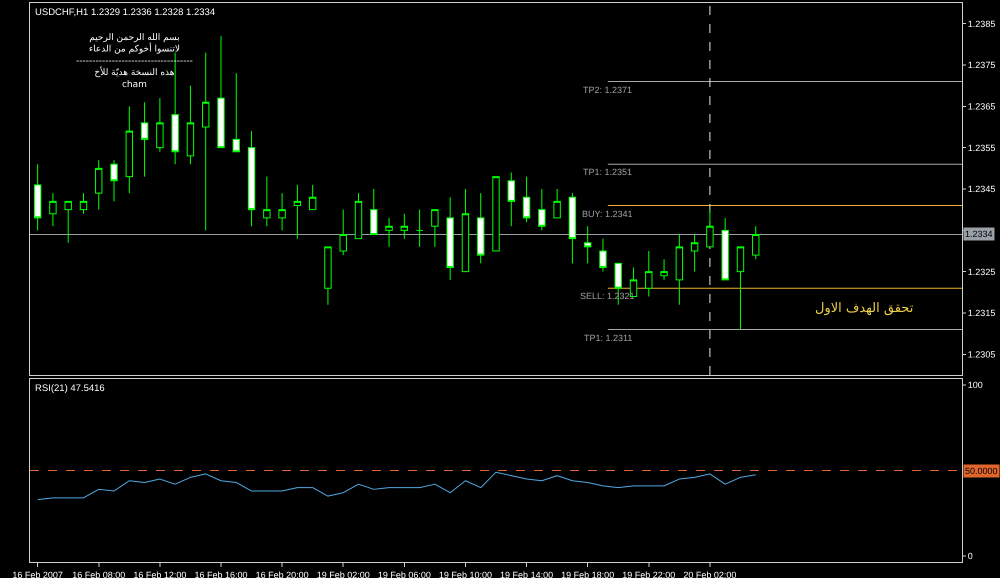 This screenshot has height=578, width=1000. What do you see at coordinates (99, 574) in the screenshot?
I see `x-tick-label: 16 Feb 08:00` at bounding box center [99, 574].